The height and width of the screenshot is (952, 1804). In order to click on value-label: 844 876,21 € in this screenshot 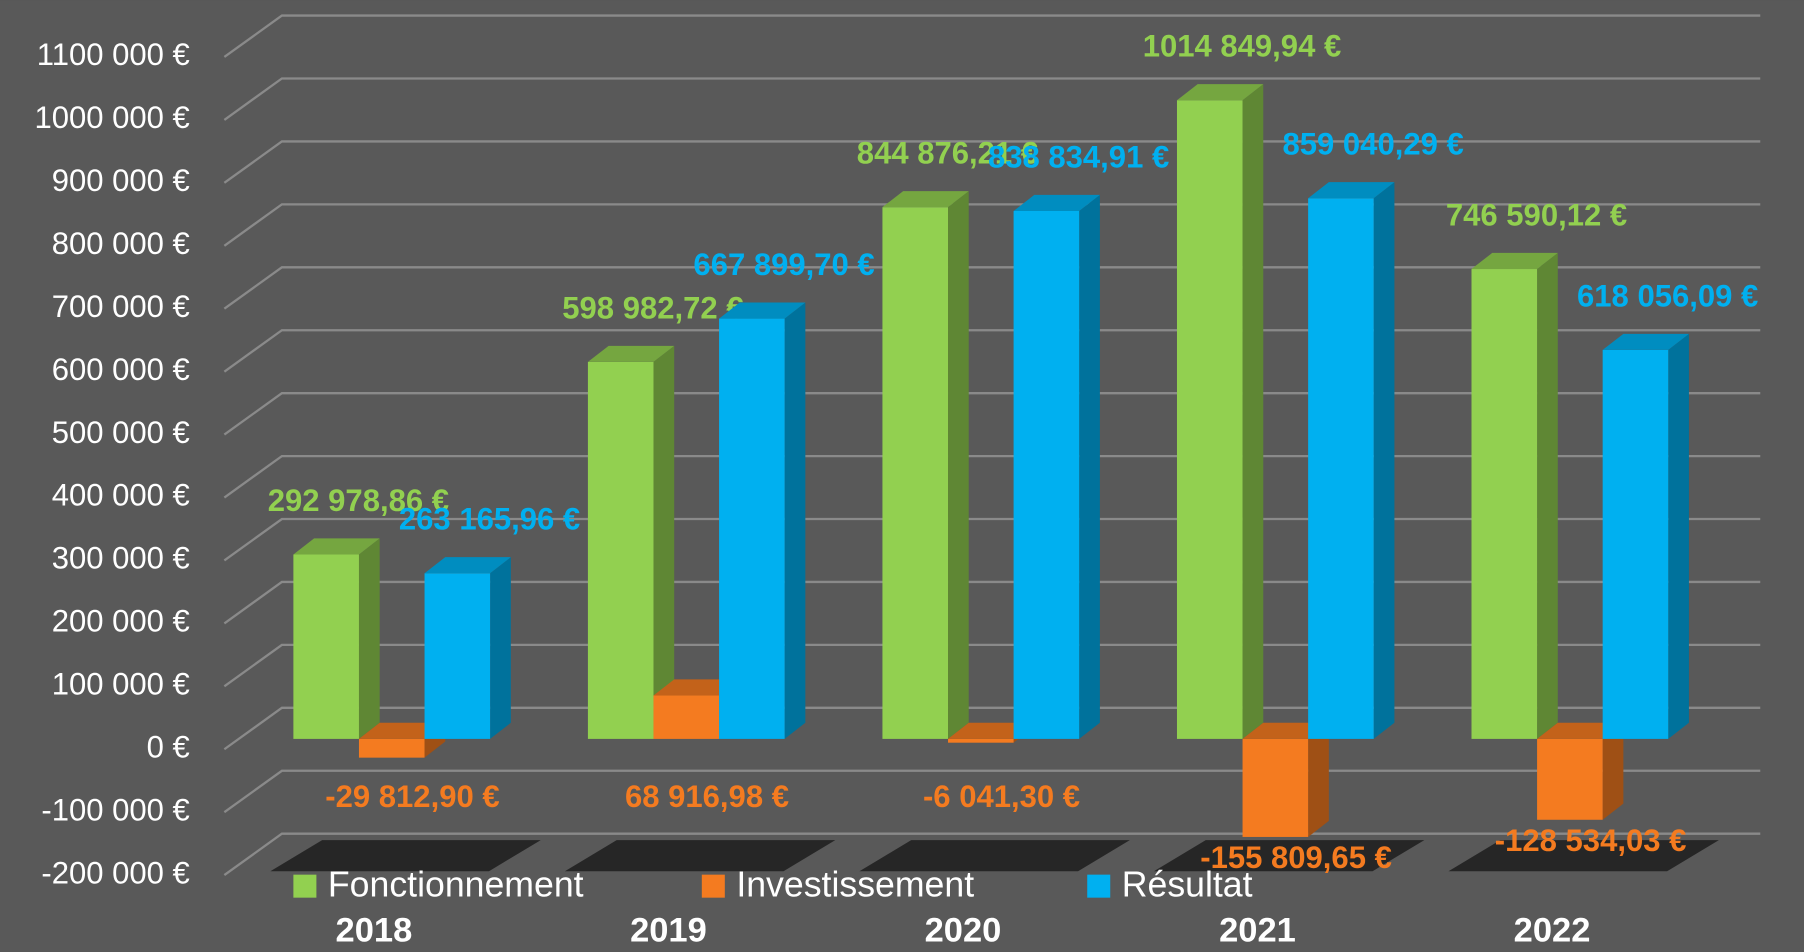, I will do `click(947, 153)`.